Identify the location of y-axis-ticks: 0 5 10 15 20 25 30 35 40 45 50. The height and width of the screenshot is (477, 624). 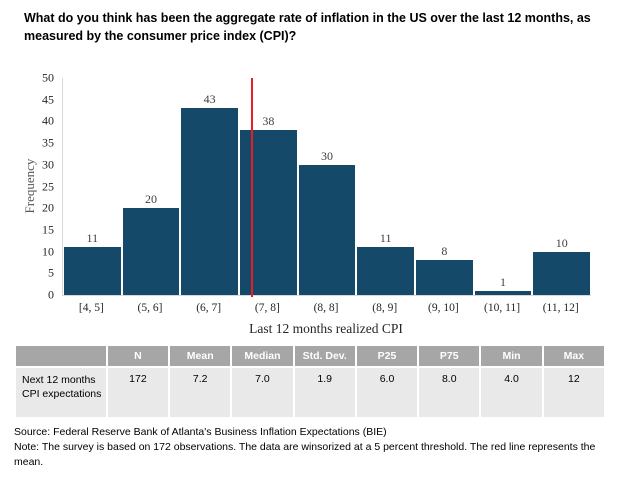
(27, 186).